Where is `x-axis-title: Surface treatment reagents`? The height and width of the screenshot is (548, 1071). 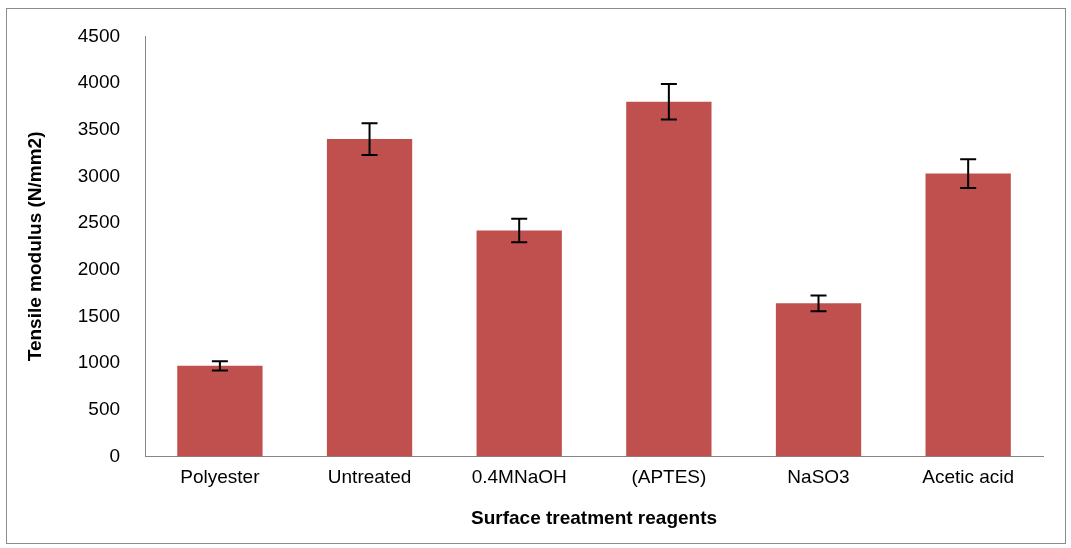
x-axis-title: Surface treatment reagents is located at coordinates (594, 517).